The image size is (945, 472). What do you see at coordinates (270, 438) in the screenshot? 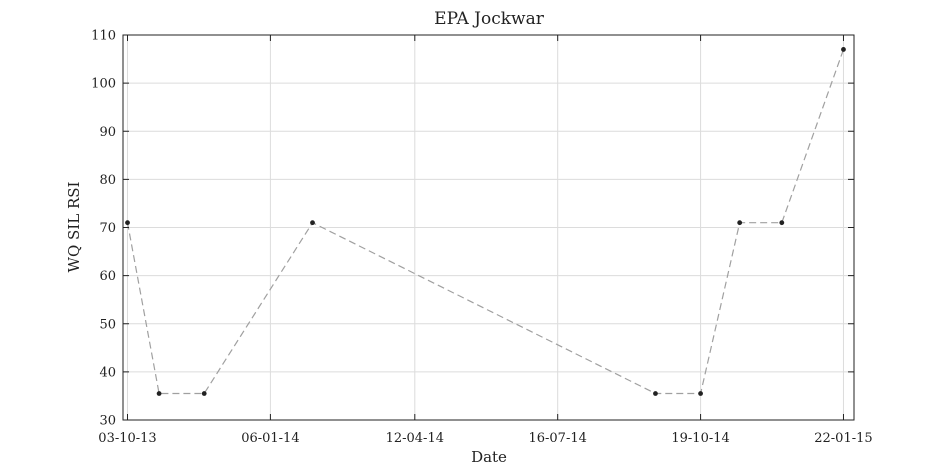
I see `x-tick-label: 06-01-14` at bounding box center [270, 438].